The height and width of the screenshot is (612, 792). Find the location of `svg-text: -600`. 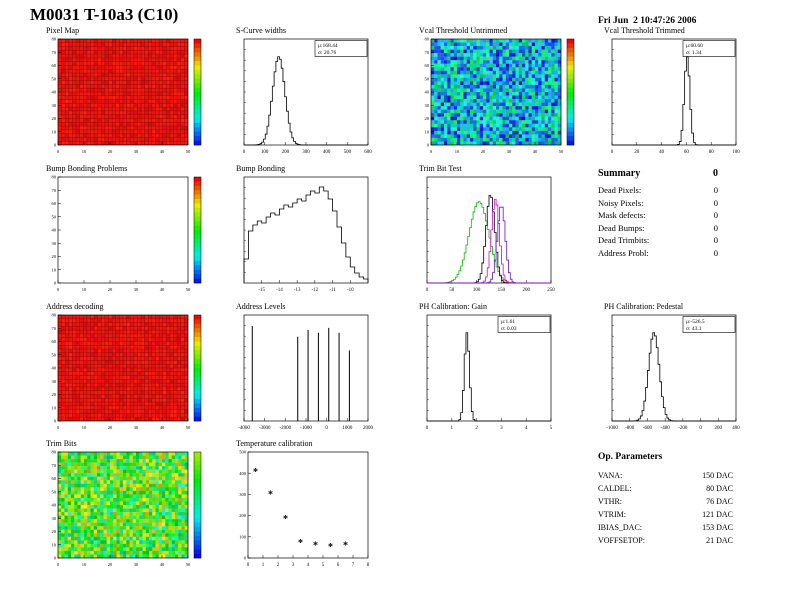

svg-text: -600 is located at coordinates (648, 428).